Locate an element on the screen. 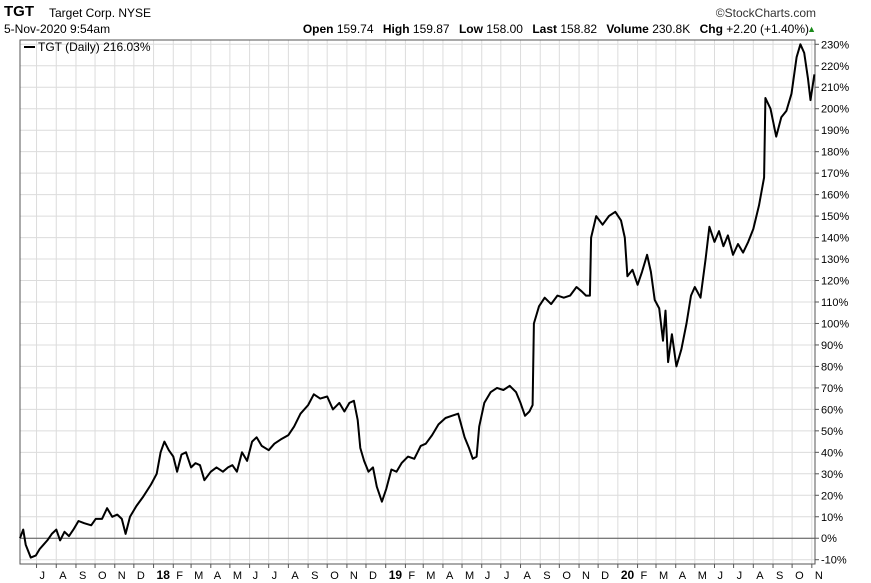  last-label: Last is located at coordinates (545, 29).